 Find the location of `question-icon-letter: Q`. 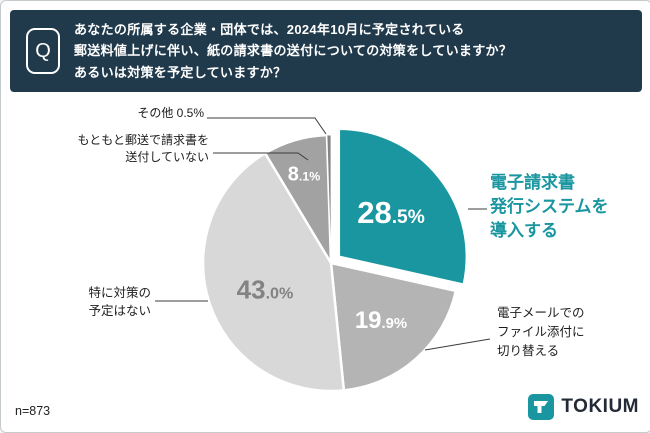

question-icon-letter: Q is located at coordinates (43, 50).